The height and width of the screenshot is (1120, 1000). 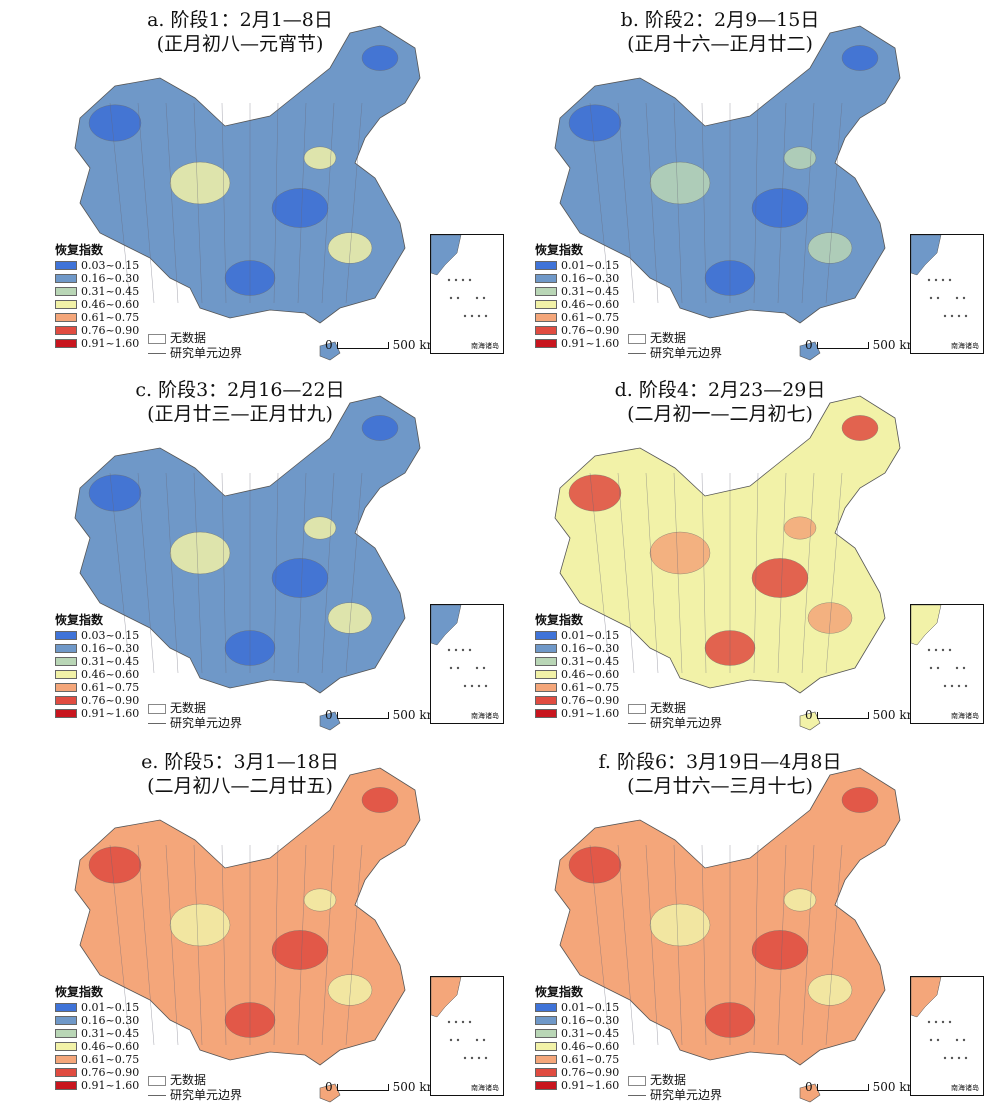 What do you see at coordinates (720, 774) in the screenshot?
I see `panel-title: f. 阶段6：3月19日—4月8日 (二月廿六—三月十七)` at bounding box center [720, 774].